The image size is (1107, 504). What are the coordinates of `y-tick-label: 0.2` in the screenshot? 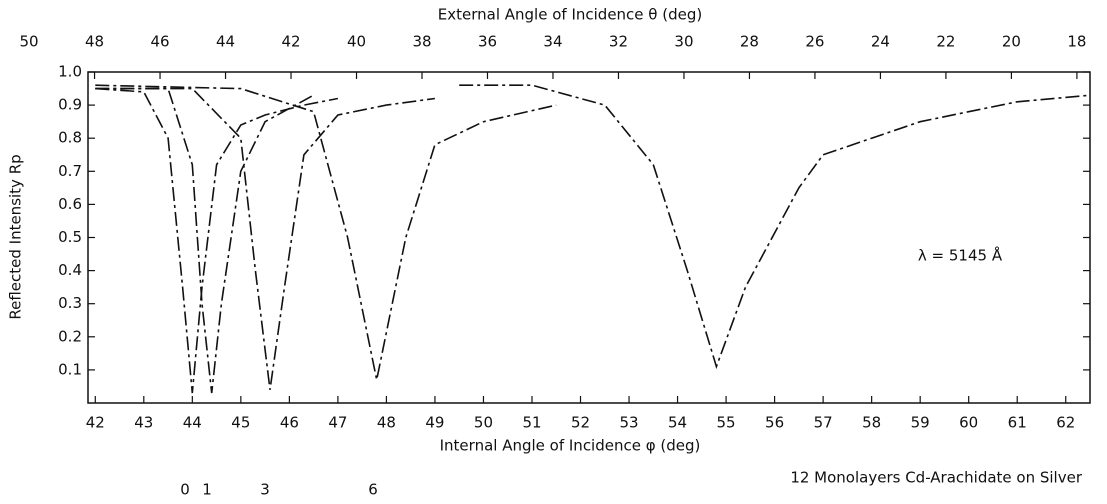 It's located at (70, 336).